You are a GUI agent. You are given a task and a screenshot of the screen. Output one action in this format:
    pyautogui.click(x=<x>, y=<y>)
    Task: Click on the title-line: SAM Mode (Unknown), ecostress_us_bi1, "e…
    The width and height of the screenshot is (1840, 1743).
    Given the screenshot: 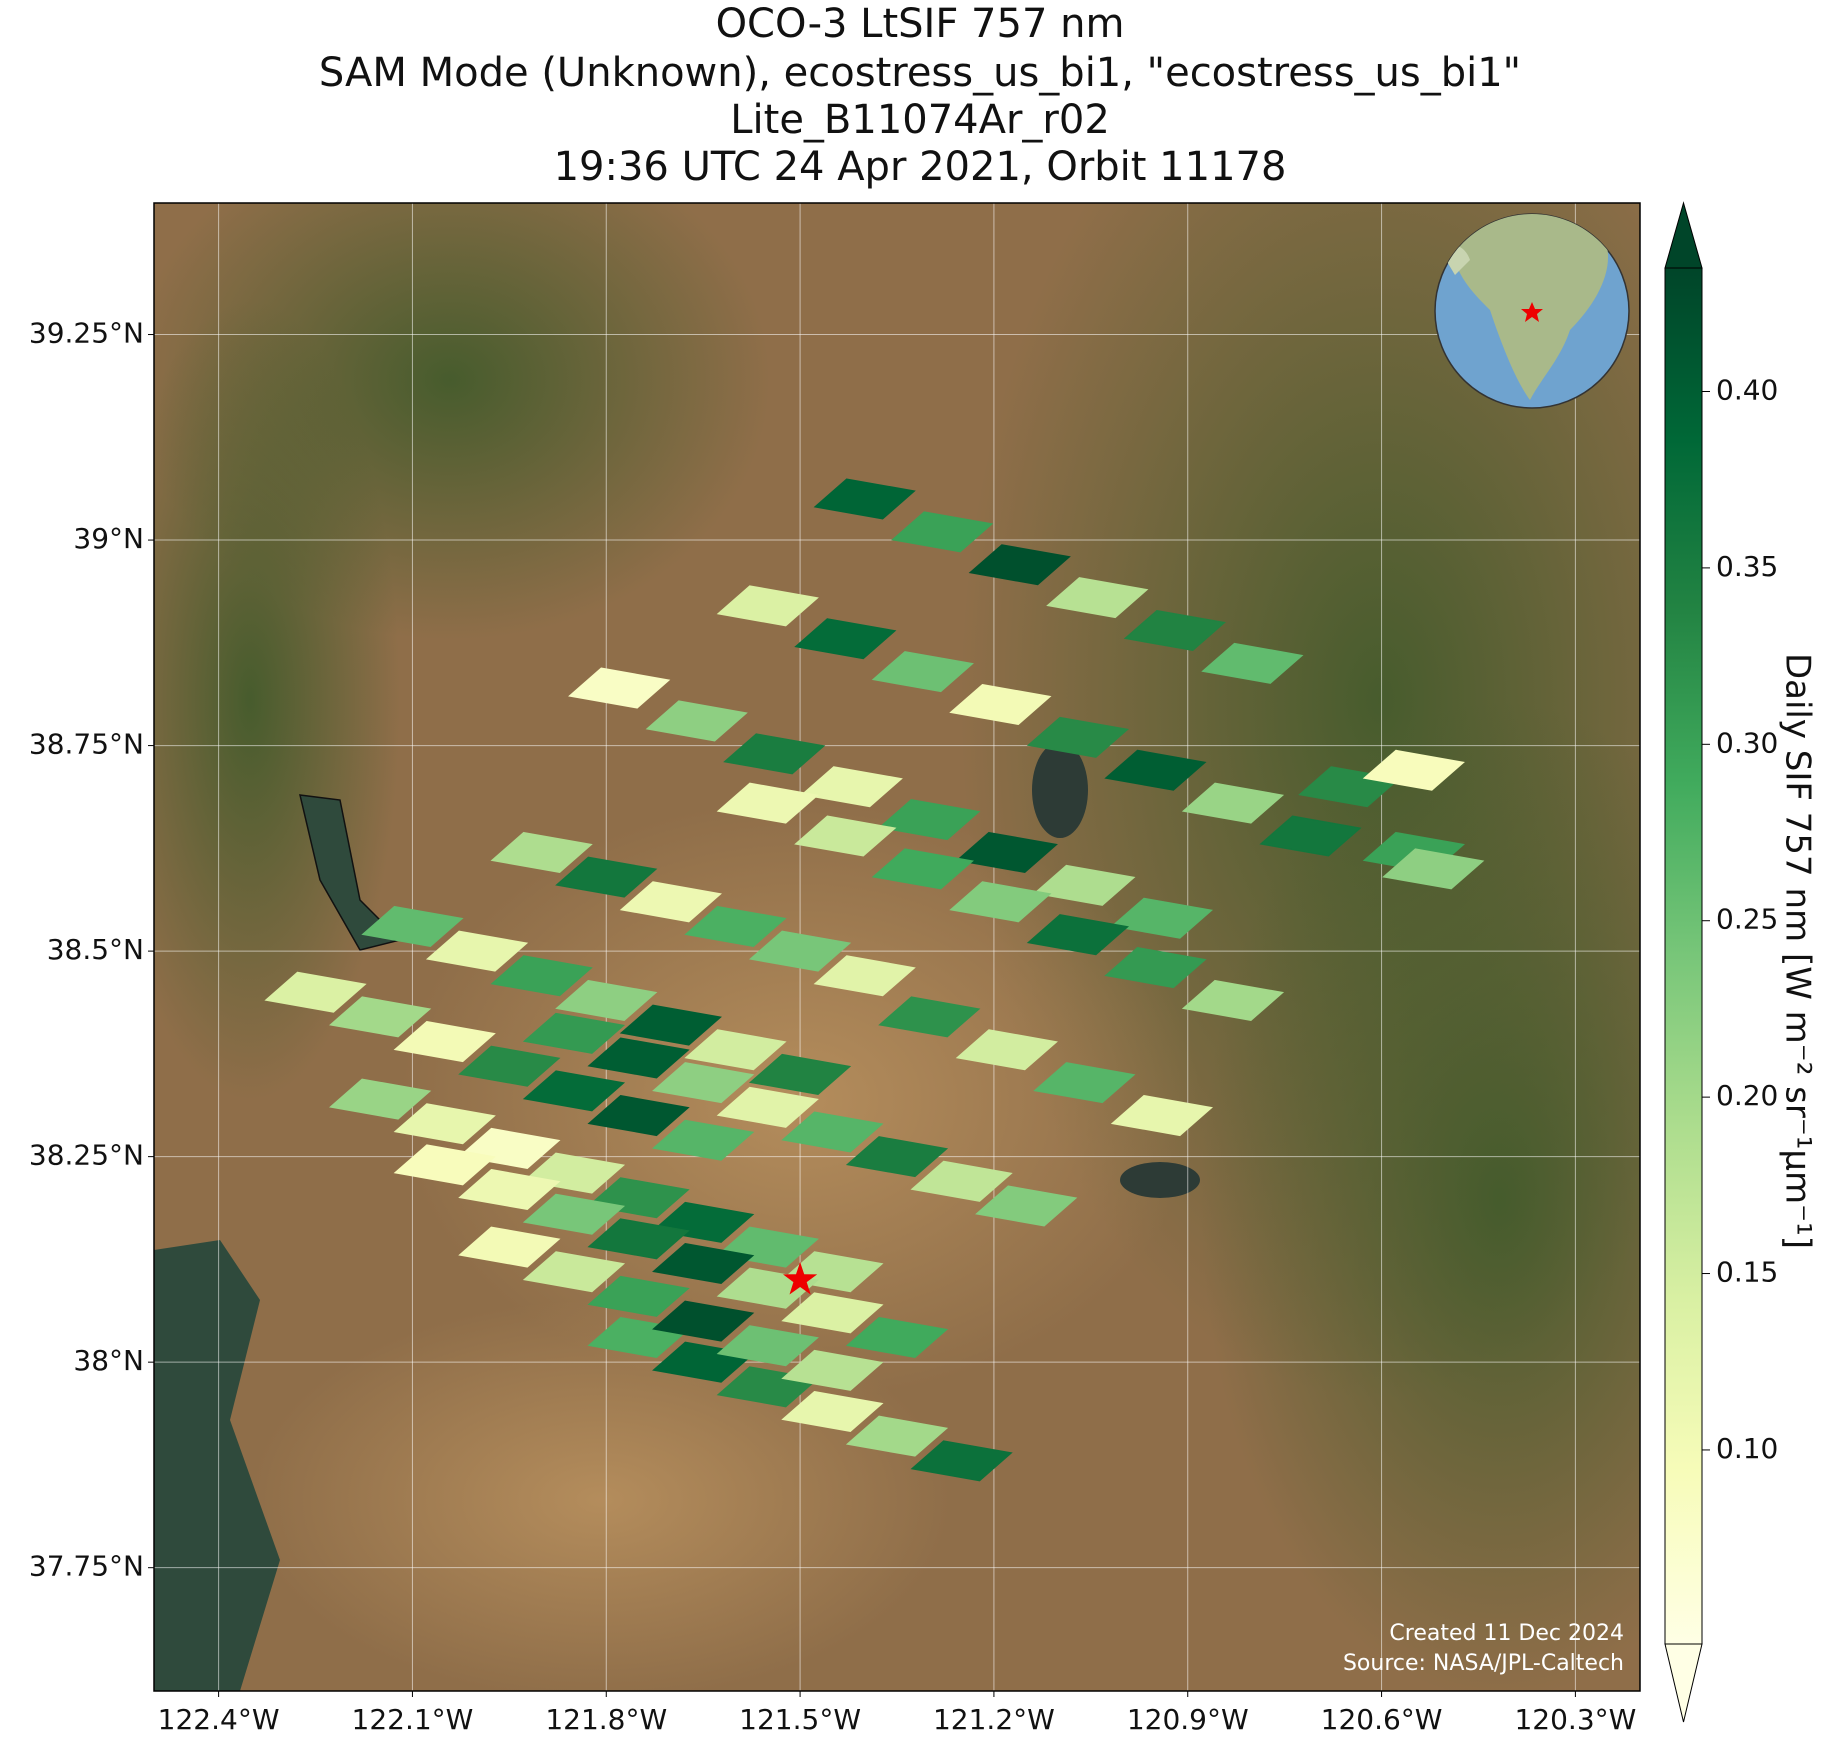 What is the action you would take?
    pyautogui.click(x=920, y=73)
    